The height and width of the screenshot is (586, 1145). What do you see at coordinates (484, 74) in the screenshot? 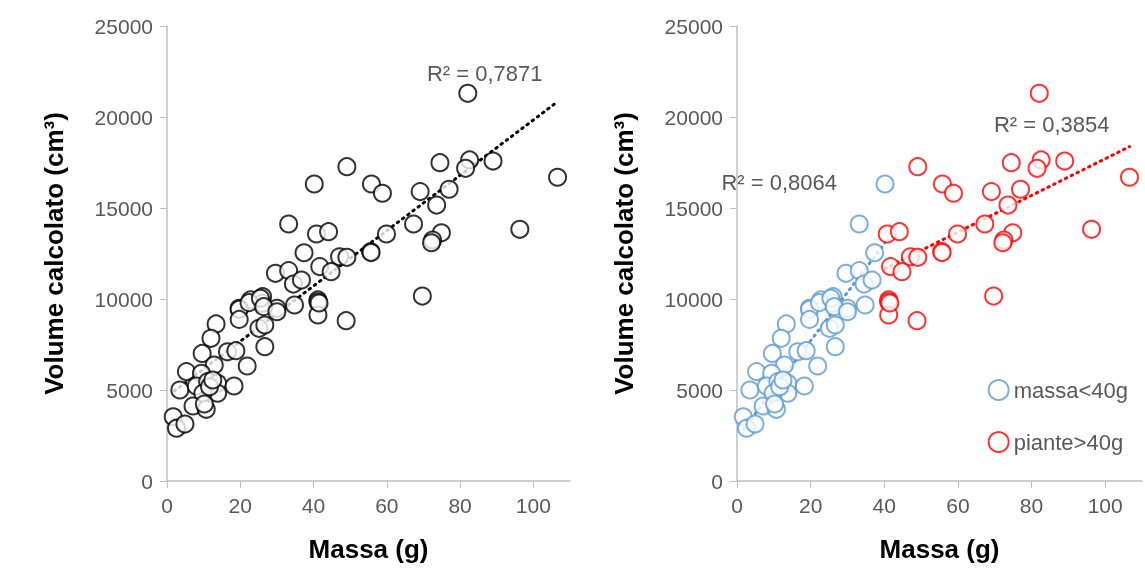
I see `annotation: R² = 0,7871` at bounding box center [484, 74].